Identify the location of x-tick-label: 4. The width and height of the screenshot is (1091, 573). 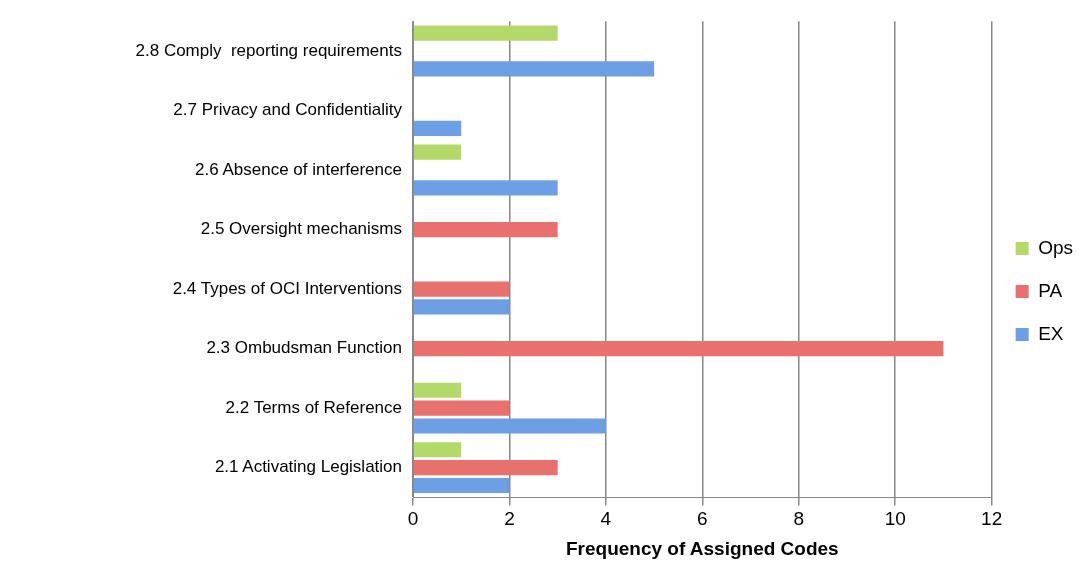
(606, 519).